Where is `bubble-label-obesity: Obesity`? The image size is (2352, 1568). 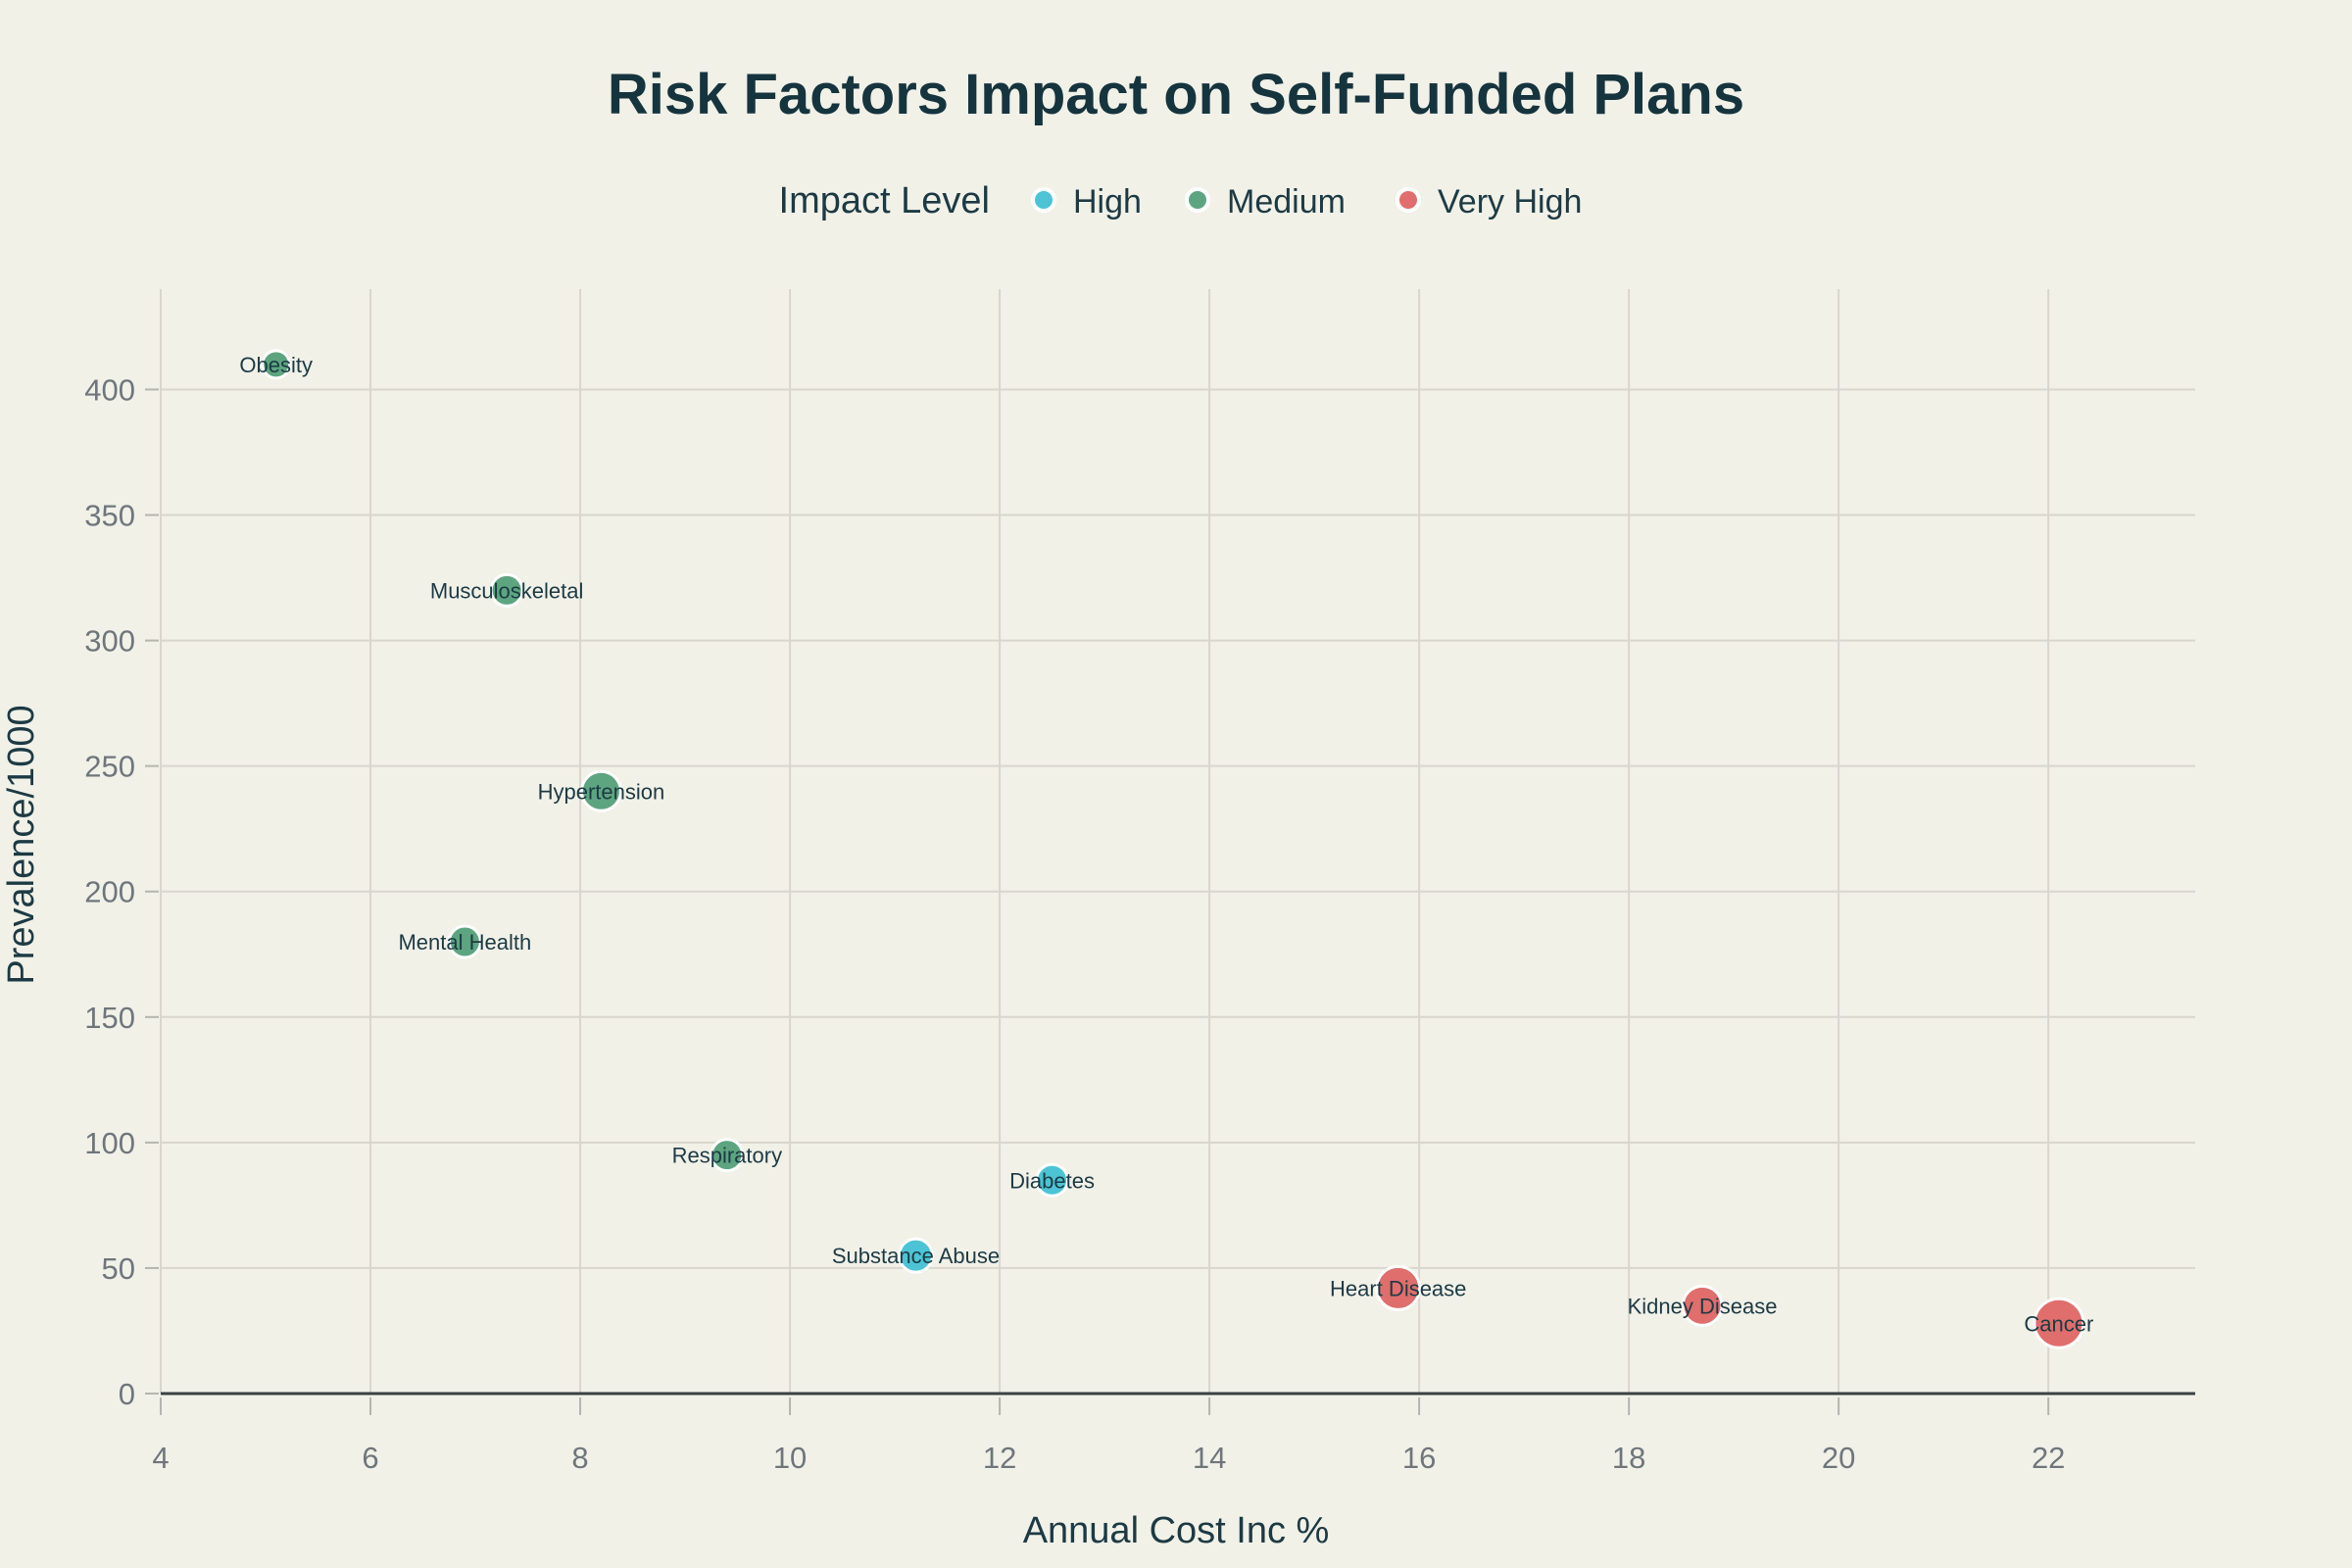
bubble-label-obesity: Obesity is located at coordinates (276, 365).